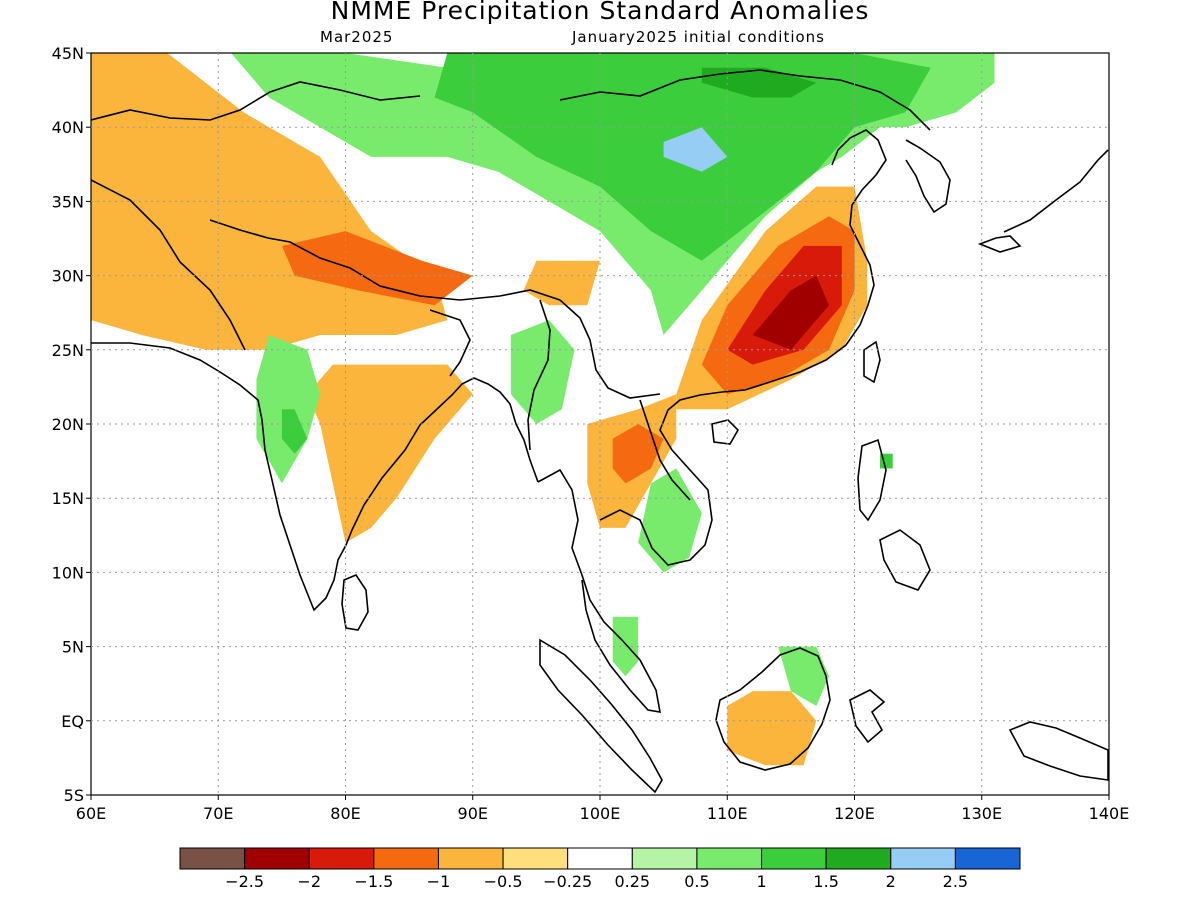 The image size is (1200, 900). Describe the element at coordinates (91, 813) in the screenshot. I see `lon-tick-label: 60E` at that location.